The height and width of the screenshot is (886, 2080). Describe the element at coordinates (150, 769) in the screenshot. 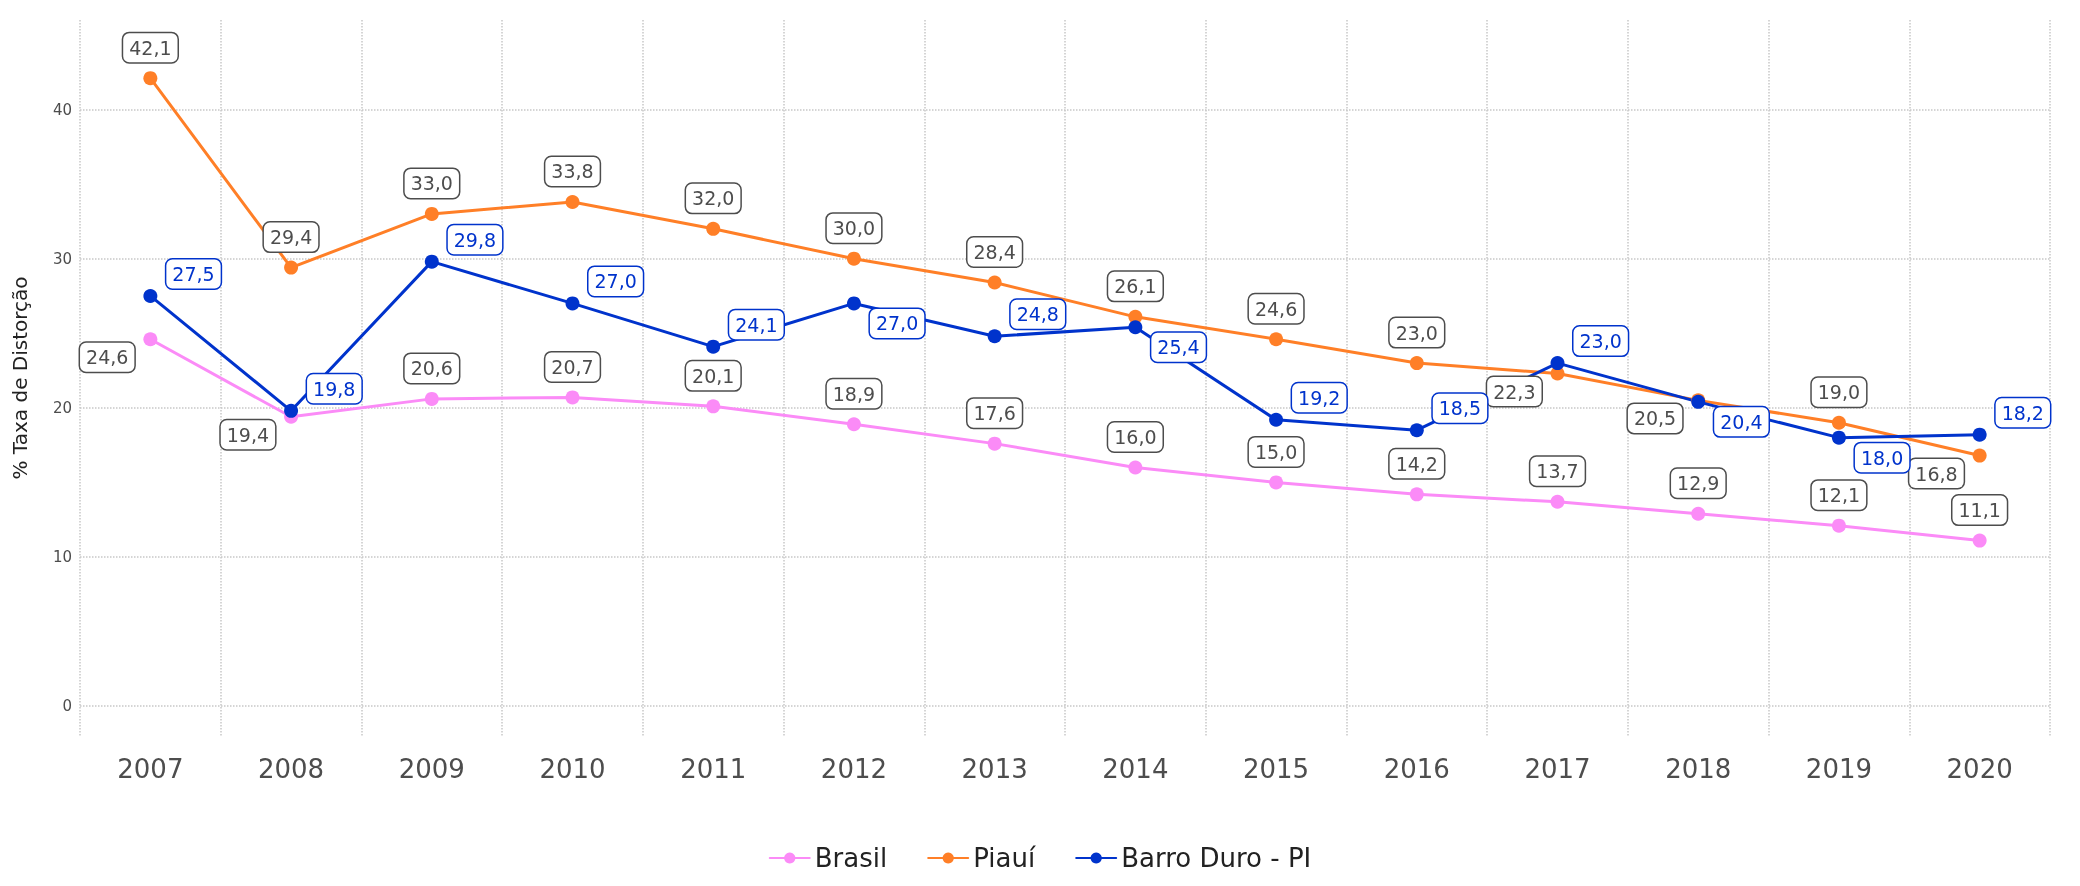

I see `x-tick-label: 2007` at that location.